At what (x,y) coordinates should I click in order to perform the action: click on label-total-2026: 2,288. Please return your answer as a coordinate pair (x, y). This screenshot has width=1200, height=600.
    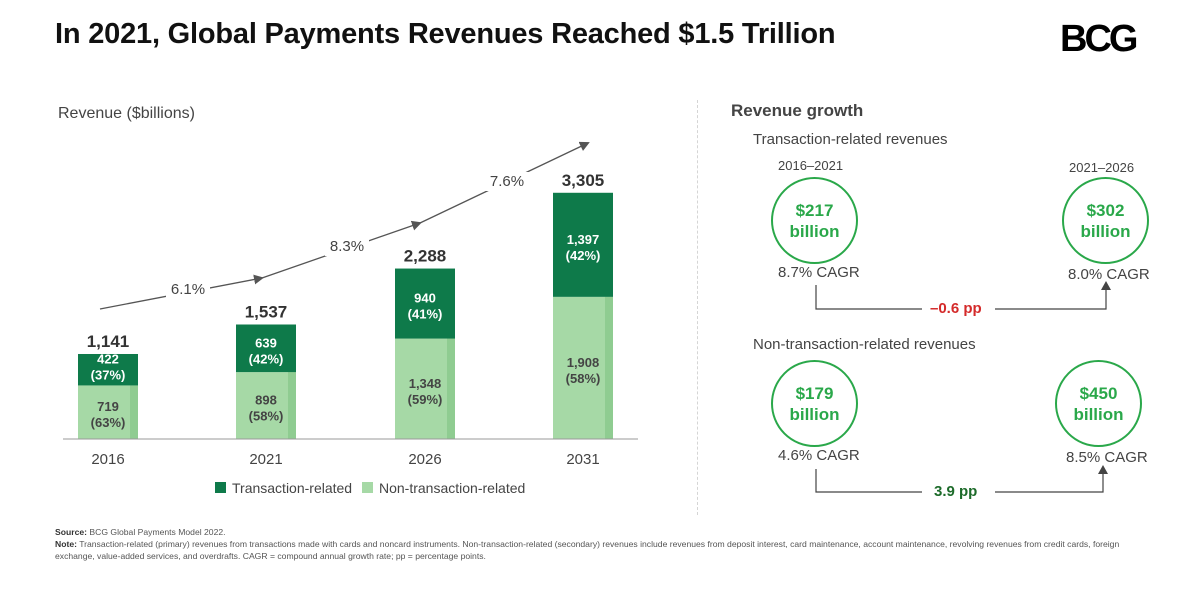
    Looking at the image, I should click on (425, 256).